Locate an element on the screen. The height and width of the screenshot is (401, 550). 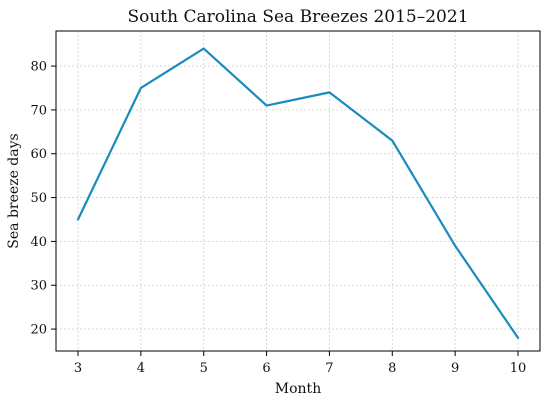
x-tick-label: 3 is located at coordinates (78, 368).